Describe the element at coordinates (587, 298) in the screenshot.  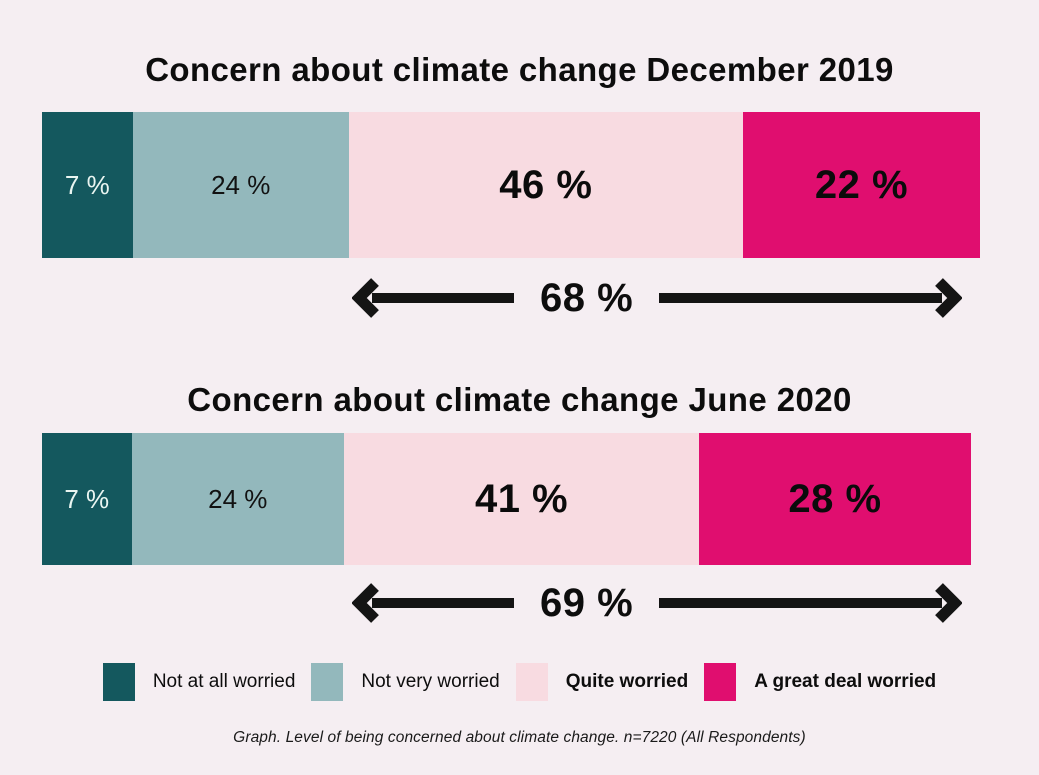
I see `combined-range-label: 68 %` at that location.